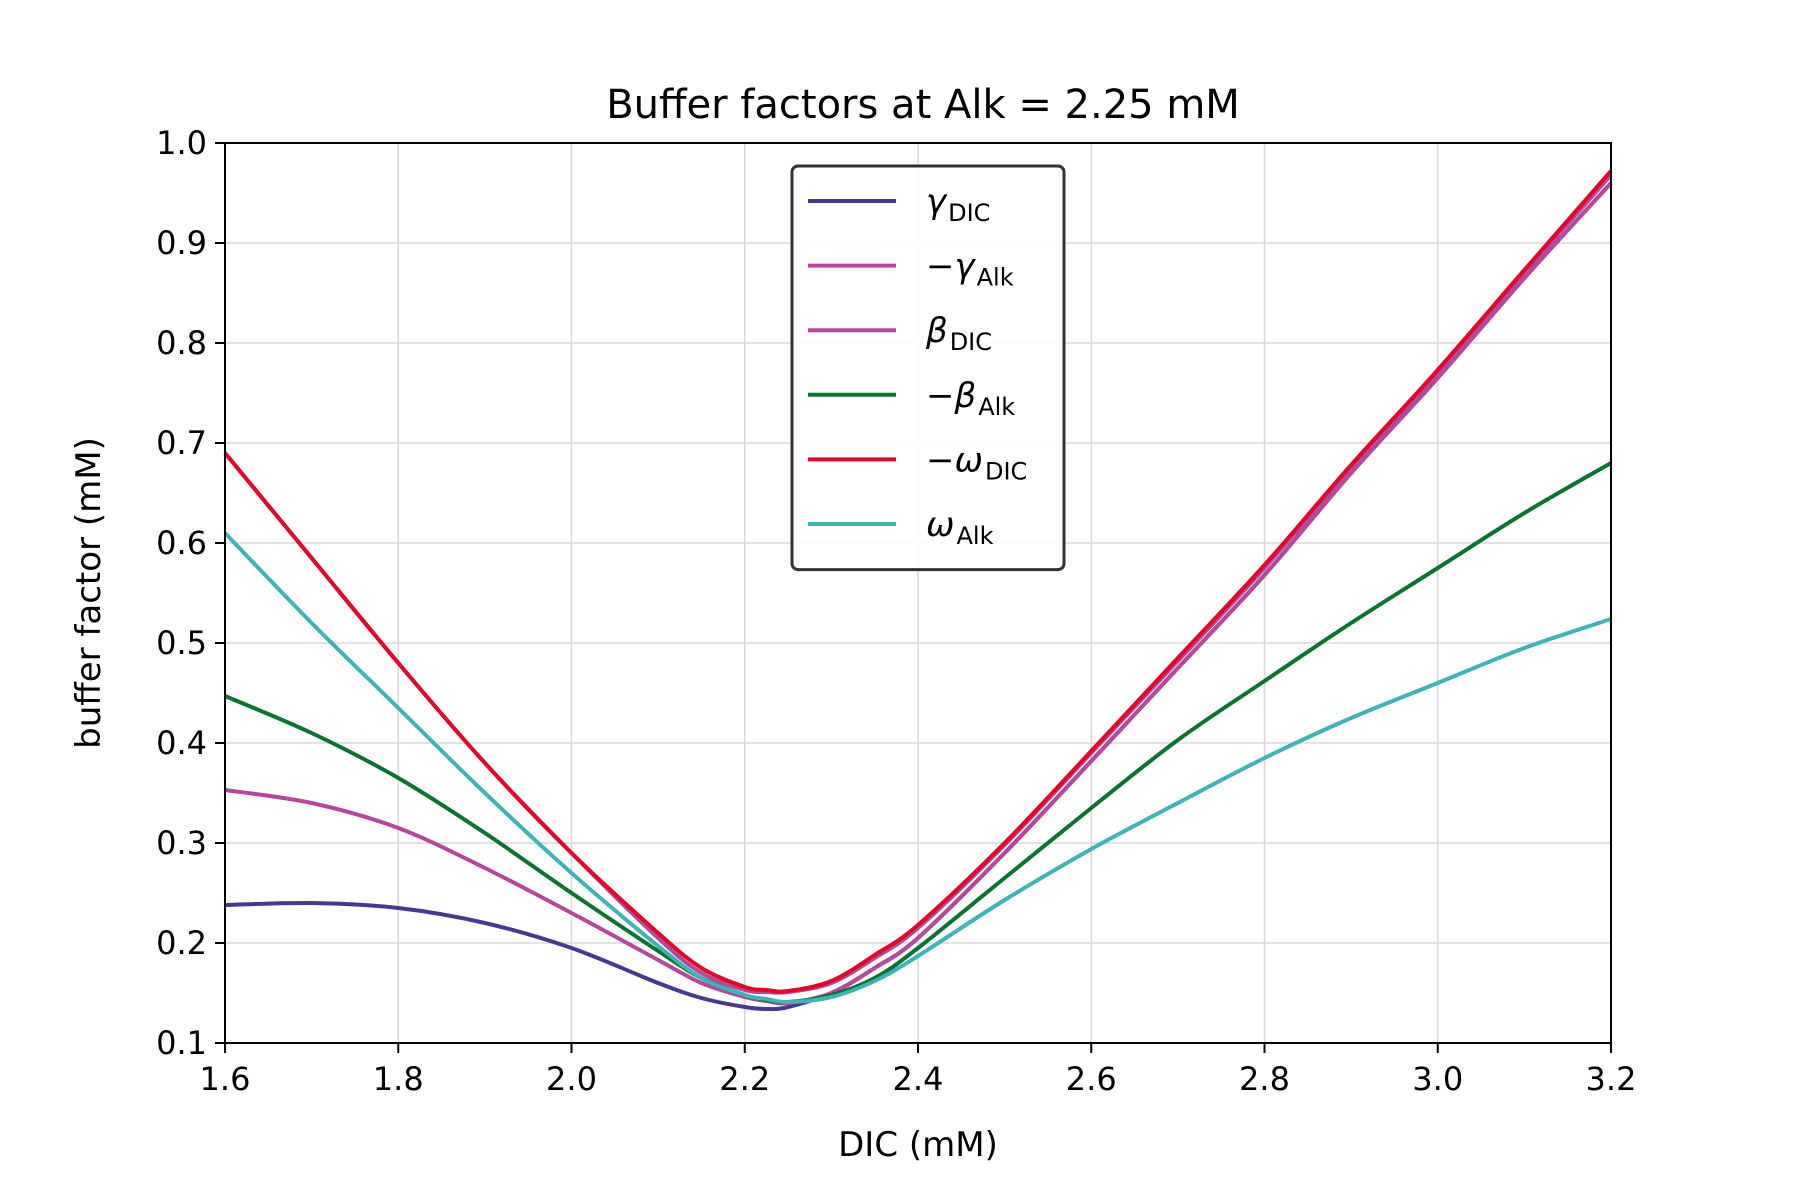 This screenshot has width=1800, height=1200. I want to click on y-tick-label: 0.1, so click(181, 1043).